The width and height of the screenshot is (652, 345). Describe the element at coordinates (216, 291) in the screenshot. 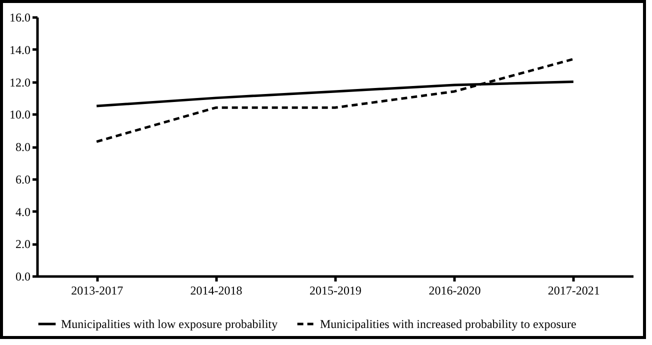

I see `x-tick-label: 2014-2018` at that location.